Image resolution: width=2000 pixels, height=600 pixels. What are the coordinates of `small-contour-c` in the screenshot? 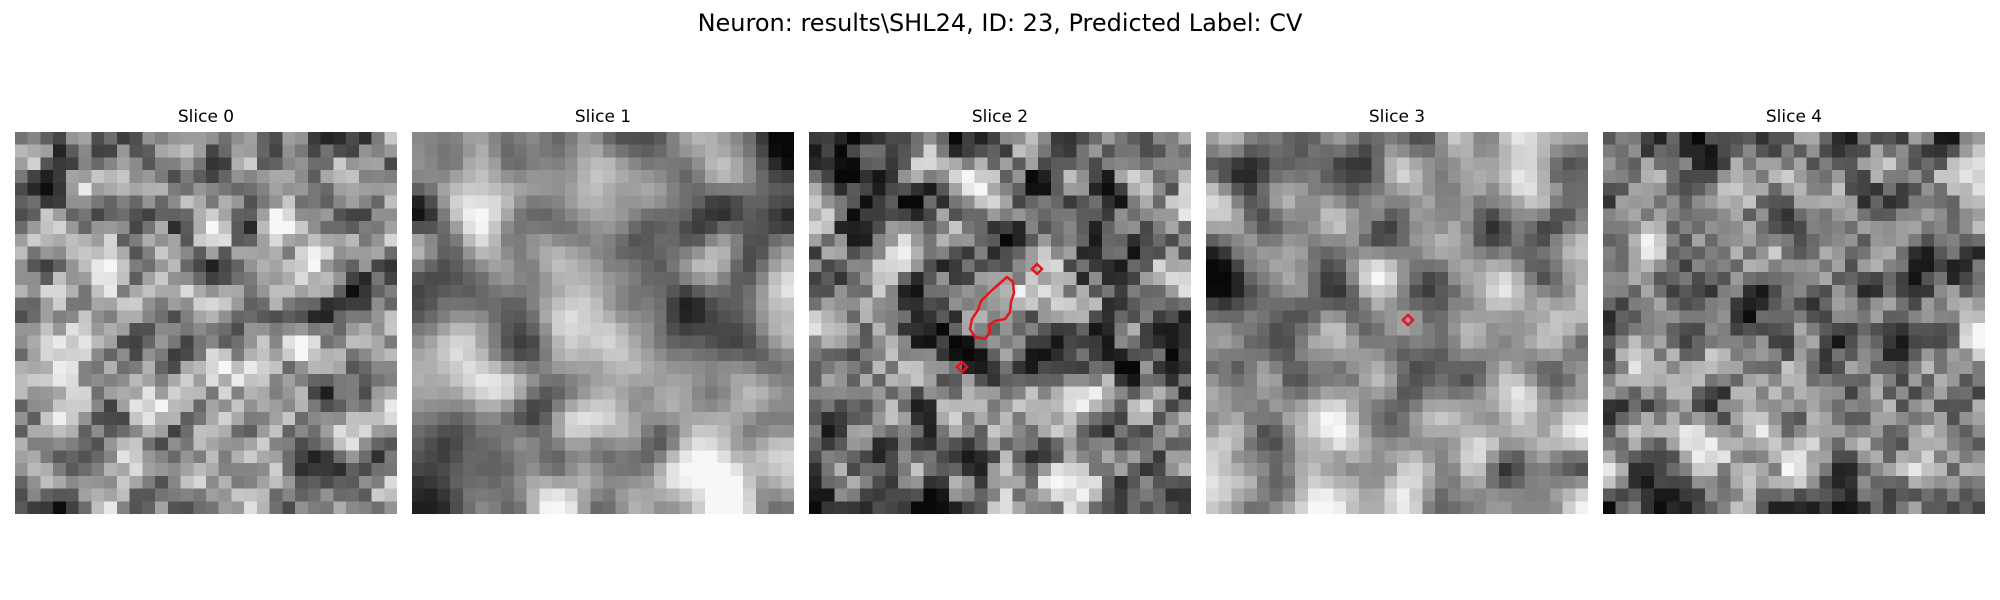 It's located at (1408, 320).